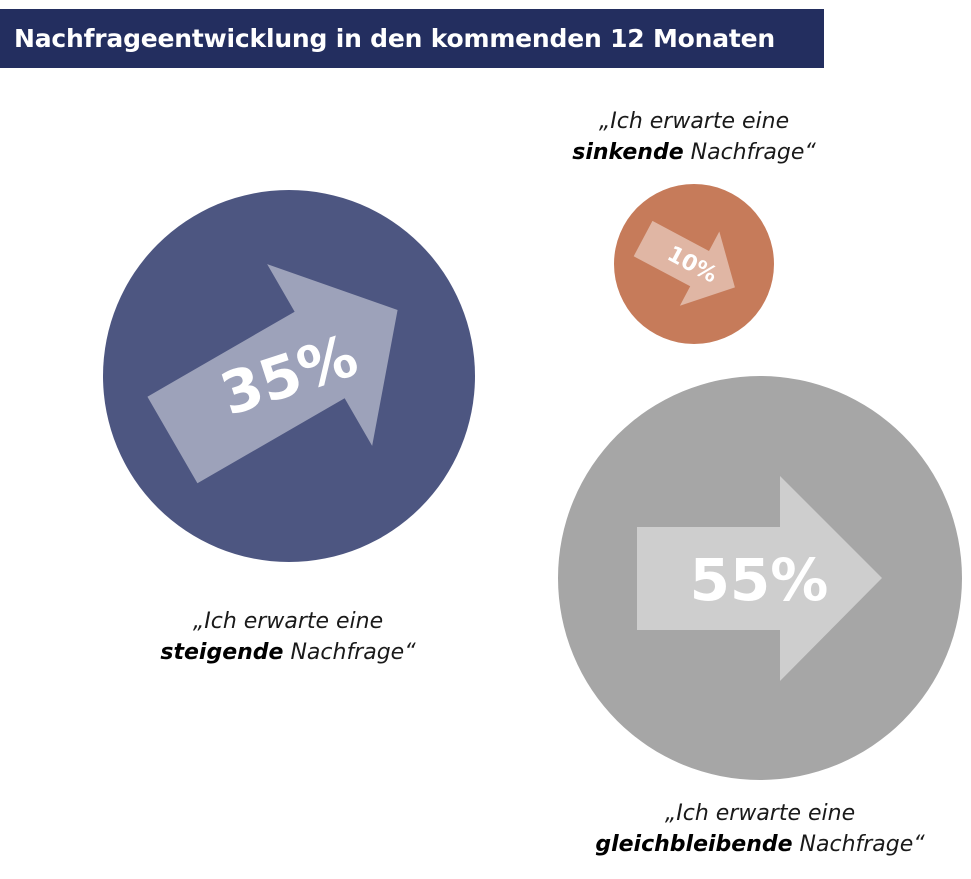 The height and width of the screenshot is (879, 971). I want to click on arrow-down-right-icon, so click(684, 263).